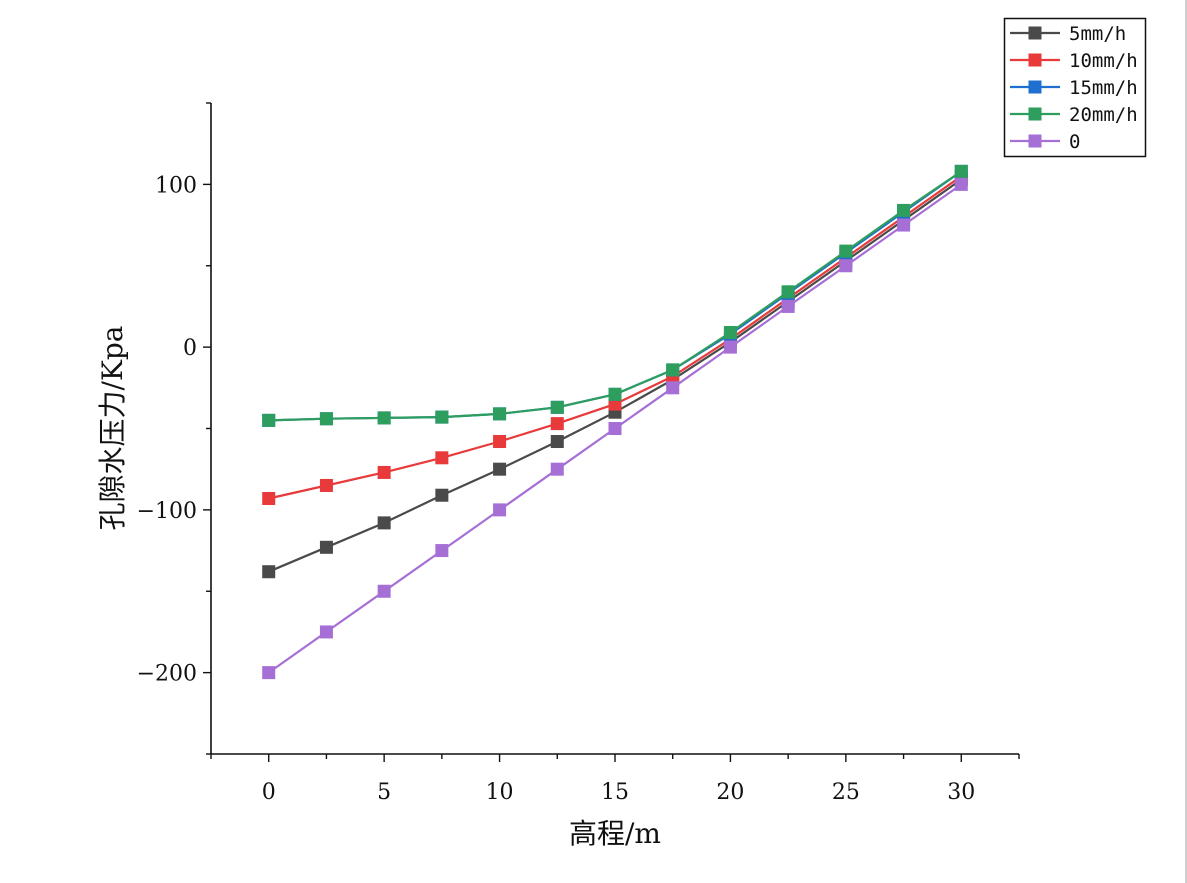 The height and width of the screenshot is (883, 1187). I want to click on legend-item: 20mm/h, so click(1074, 115).